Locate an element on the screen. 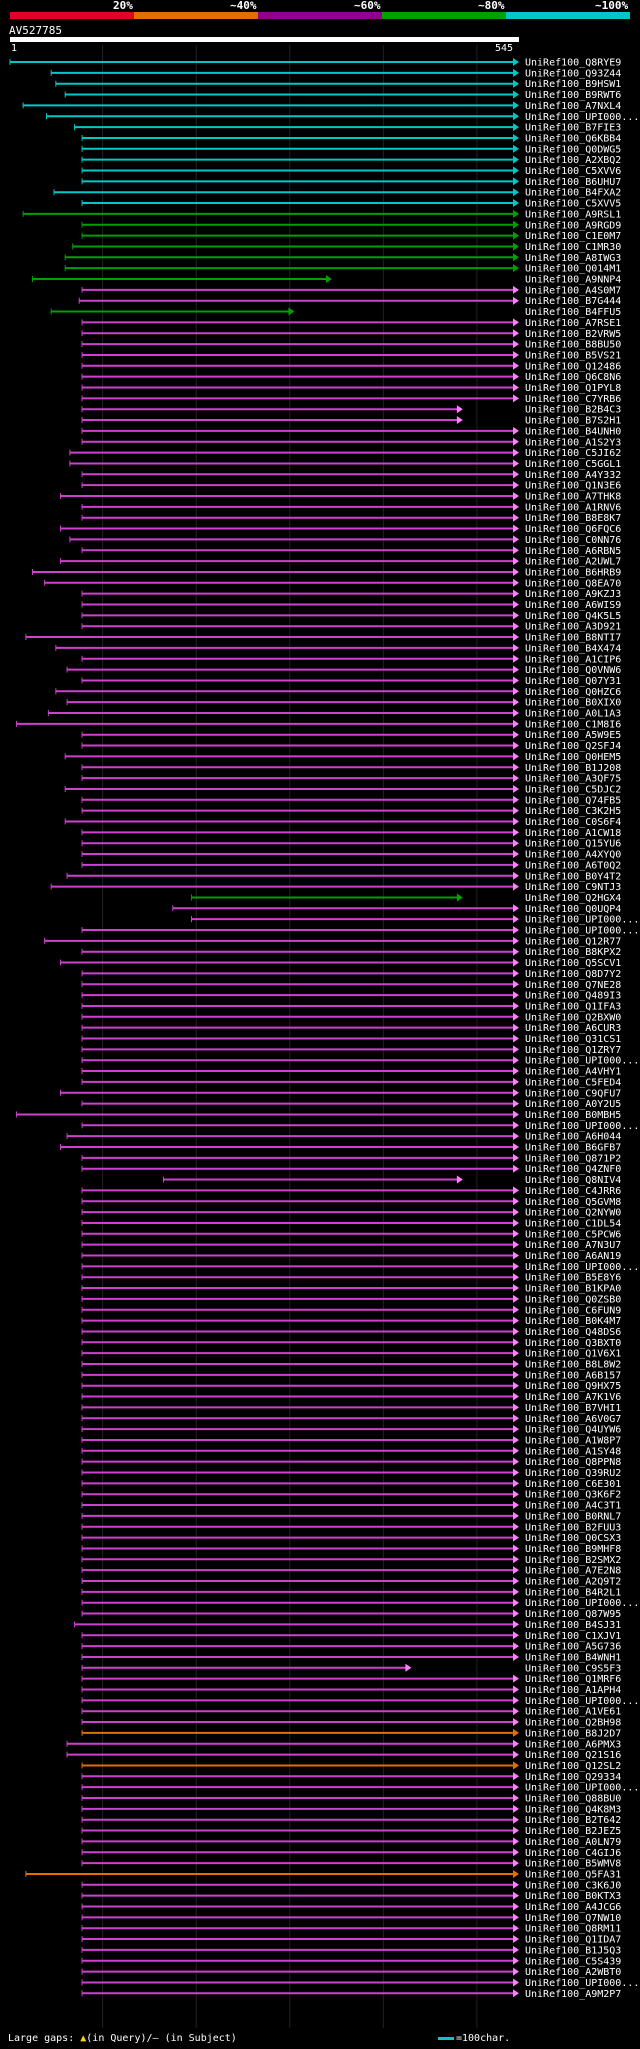 The image size is (640, 2049). hit-label: UniRef100_A1CIP6 is located at coordinates (573, 659).